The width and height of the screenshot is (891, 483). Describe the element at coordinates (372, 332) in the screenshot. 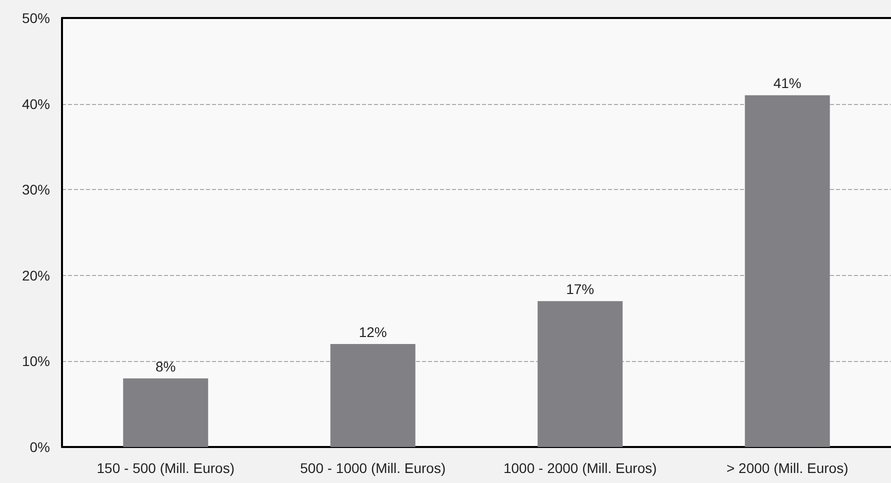

I see `data-label: 12%` at that location.